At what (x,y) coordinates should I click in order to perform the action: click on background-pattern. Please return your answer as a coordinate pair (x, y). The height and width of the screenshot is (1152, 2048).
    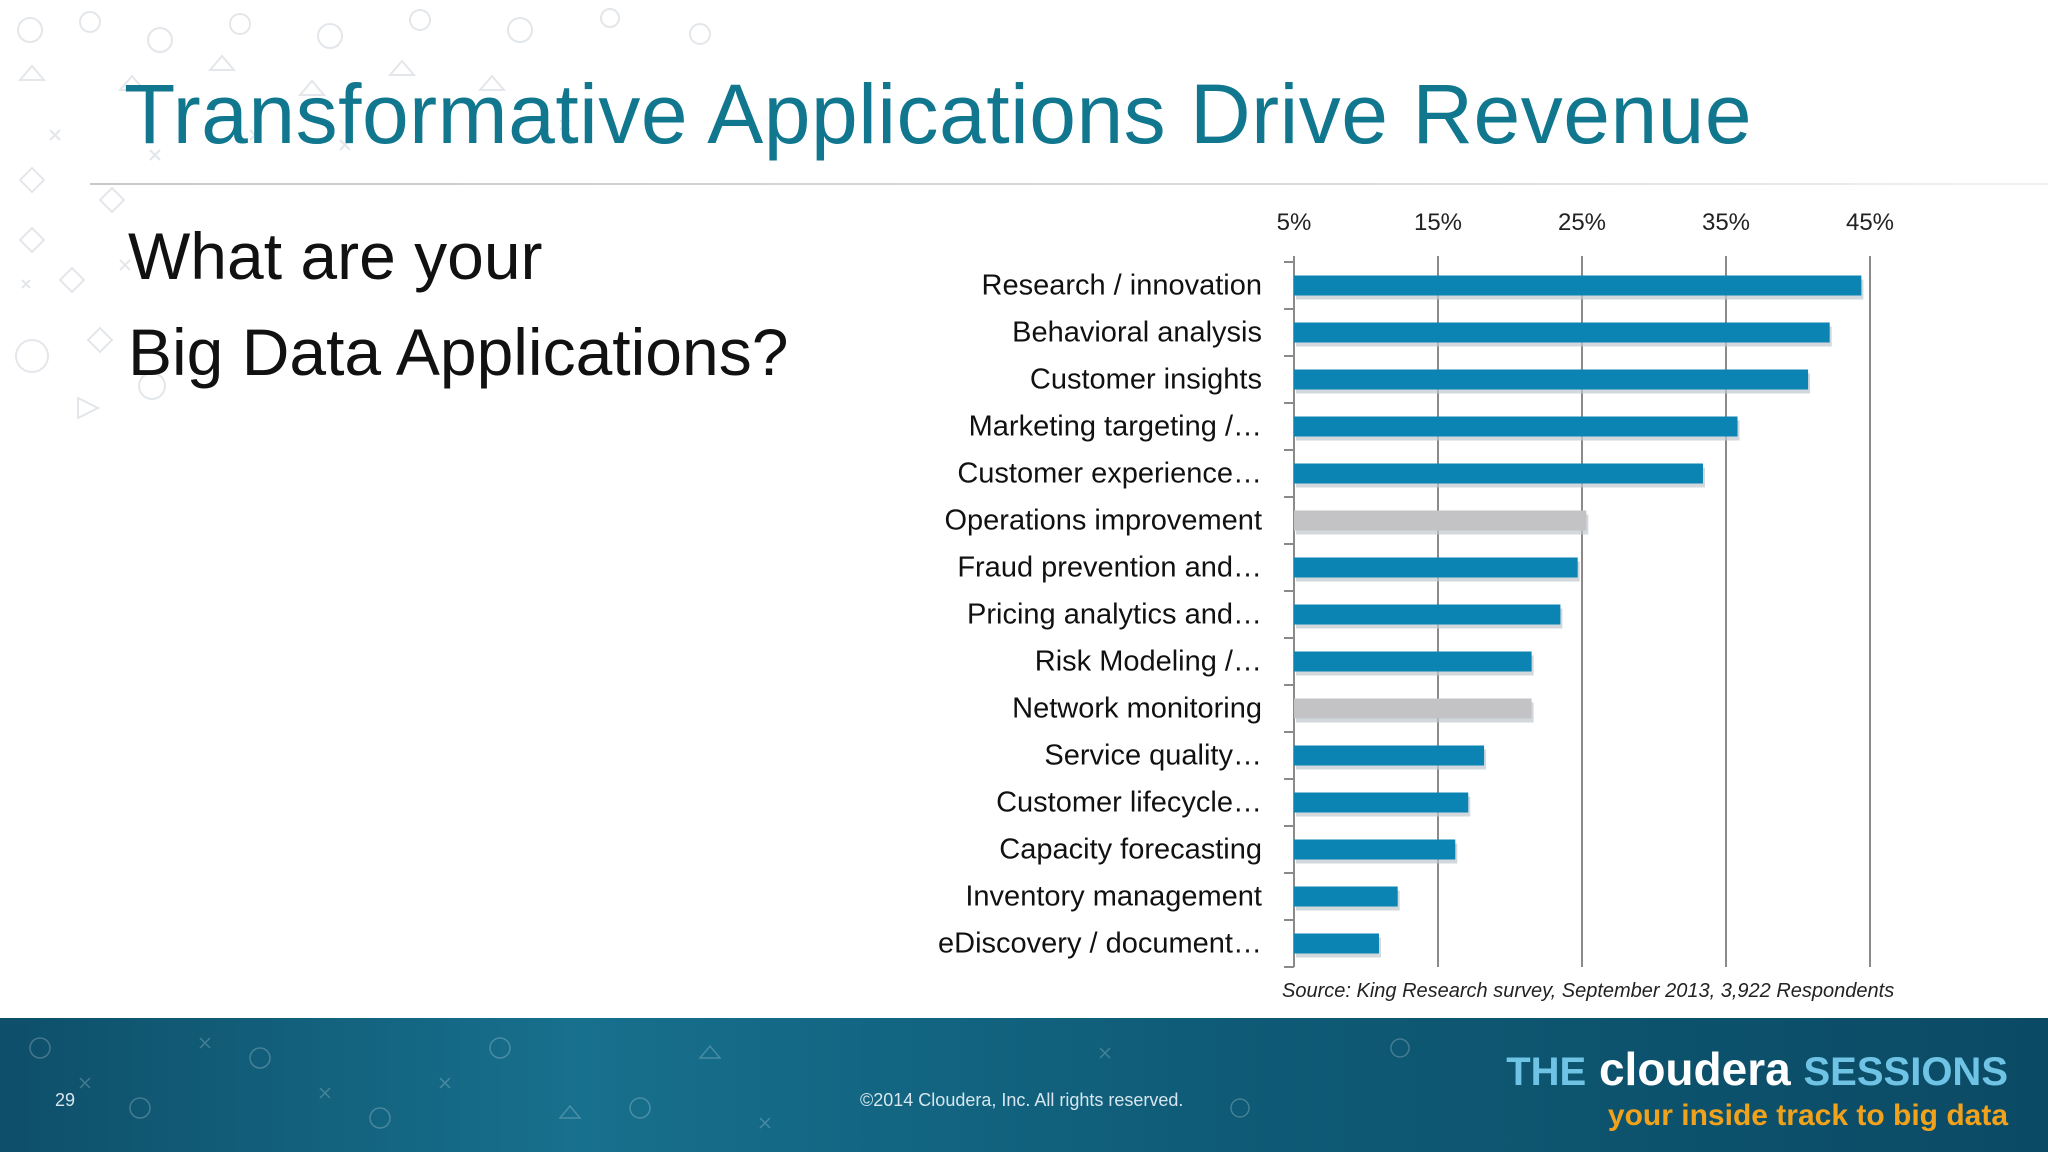
    Looking at the image, I should click on (363, 214).